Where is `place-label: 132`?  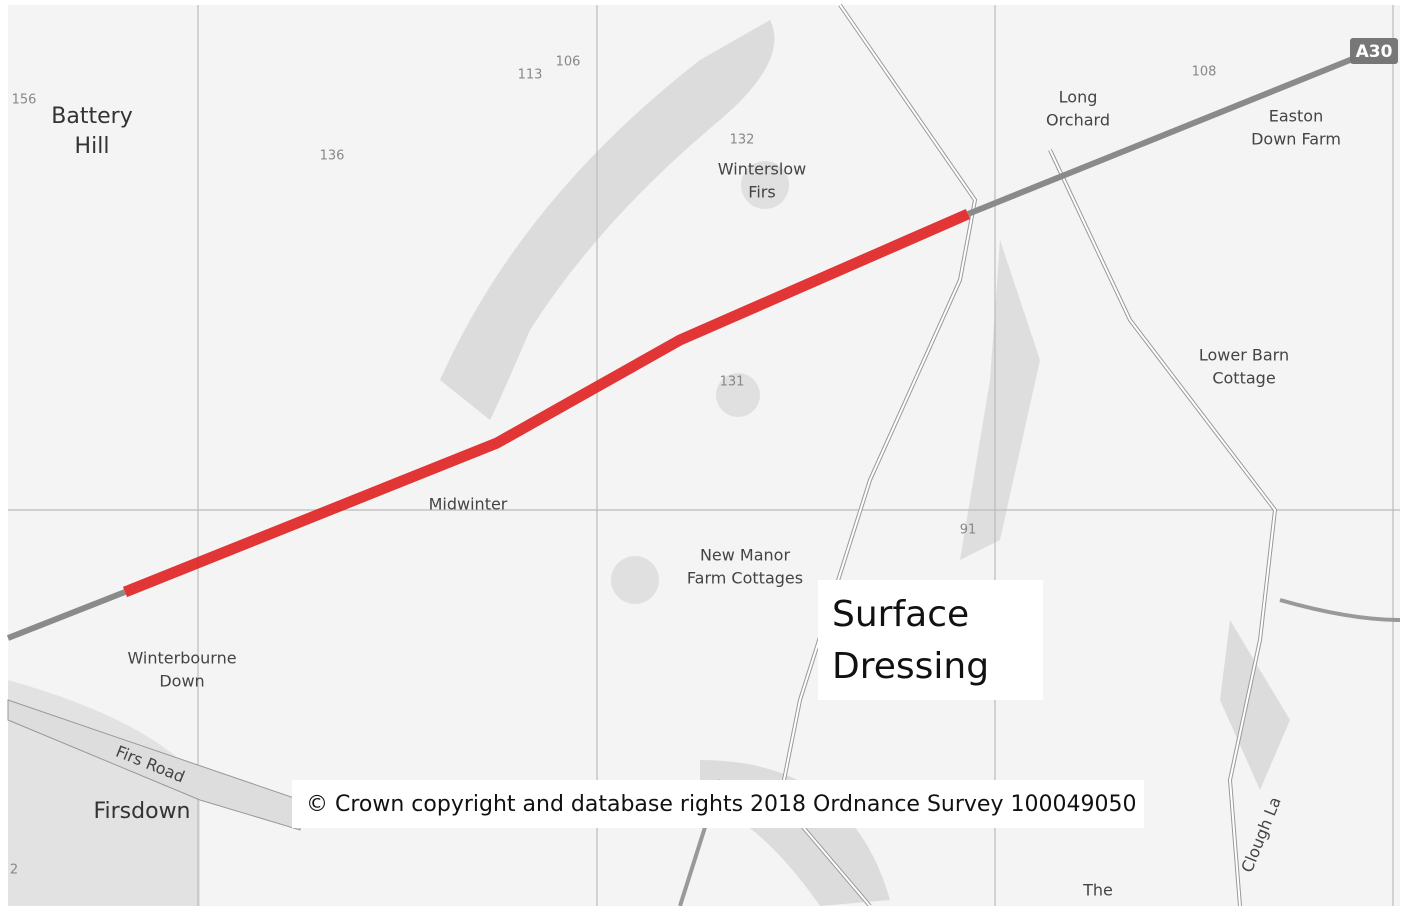
place-label: 132 is located at coordinates (742, 140).